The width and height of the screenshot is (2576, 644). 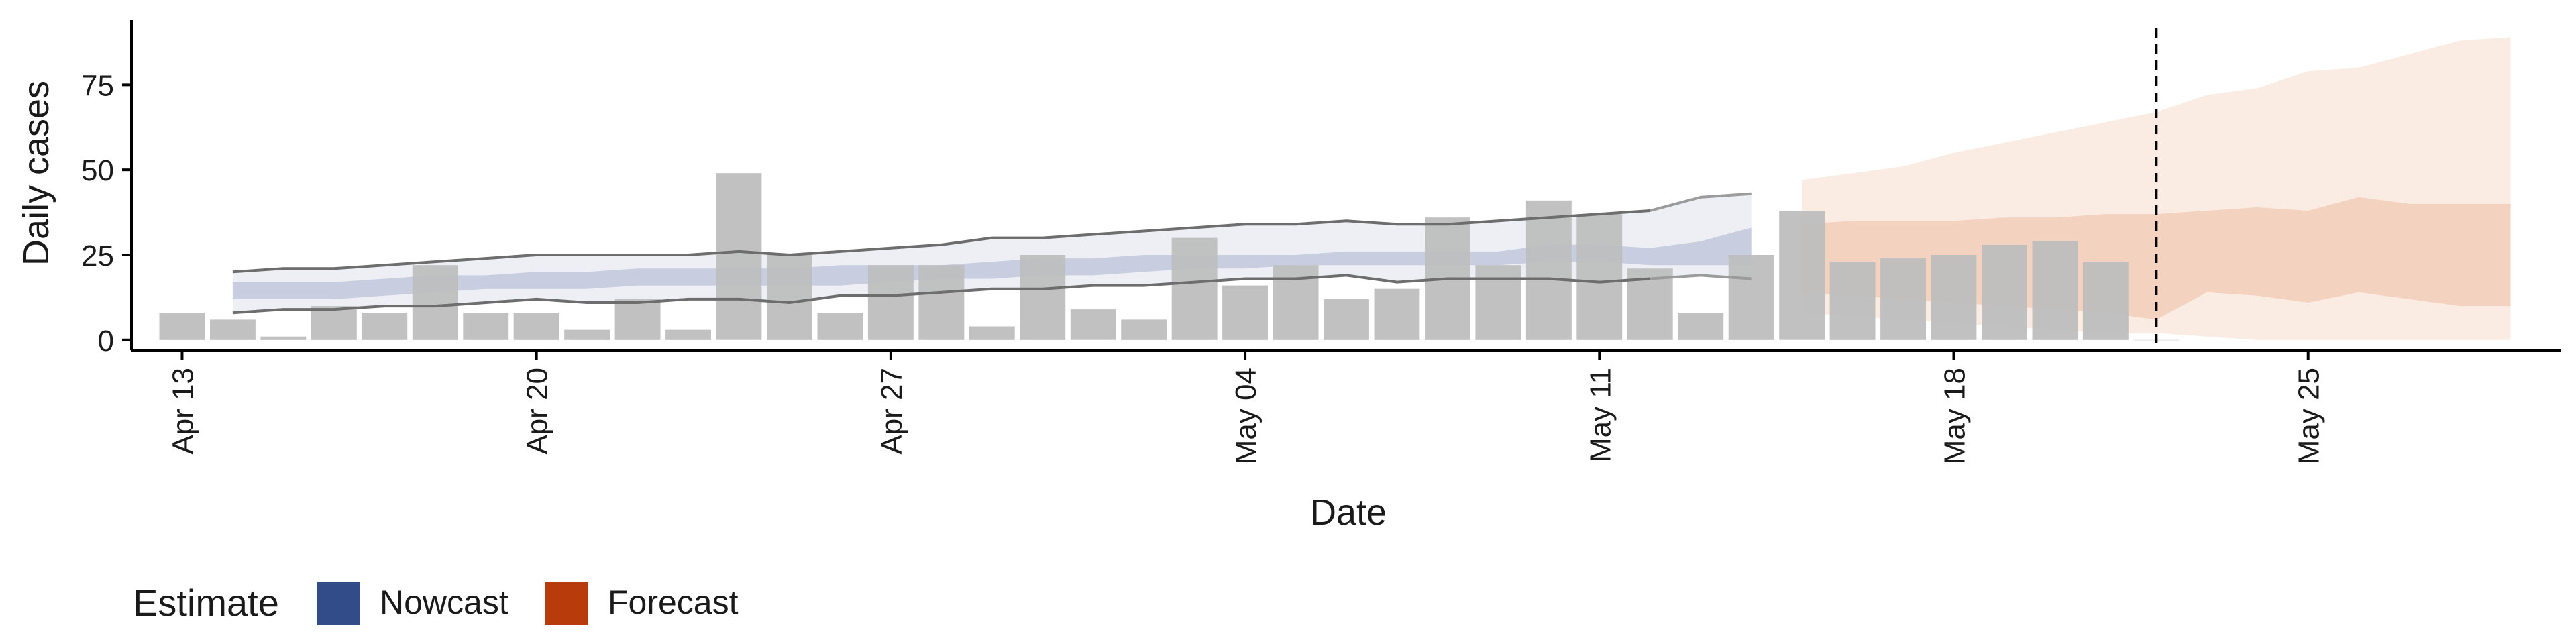 I want to click on legend-swatch-forecast, so click(x=566, y=603).